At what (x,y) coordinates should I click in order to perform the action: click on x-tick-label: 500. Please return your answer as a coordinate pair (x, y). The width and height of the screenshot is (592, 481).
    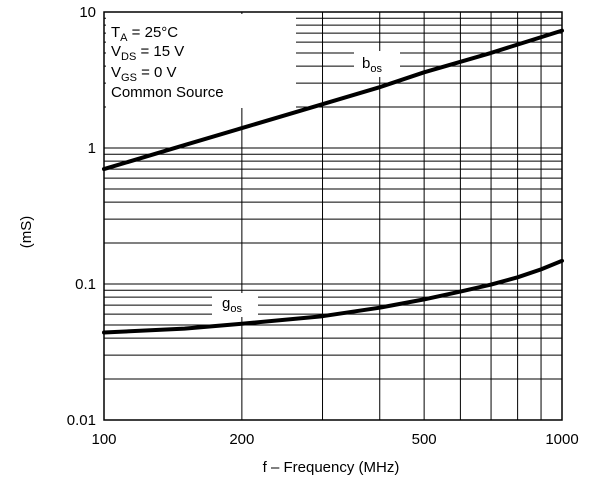
    Looking at the image, I should click on (424, 439).